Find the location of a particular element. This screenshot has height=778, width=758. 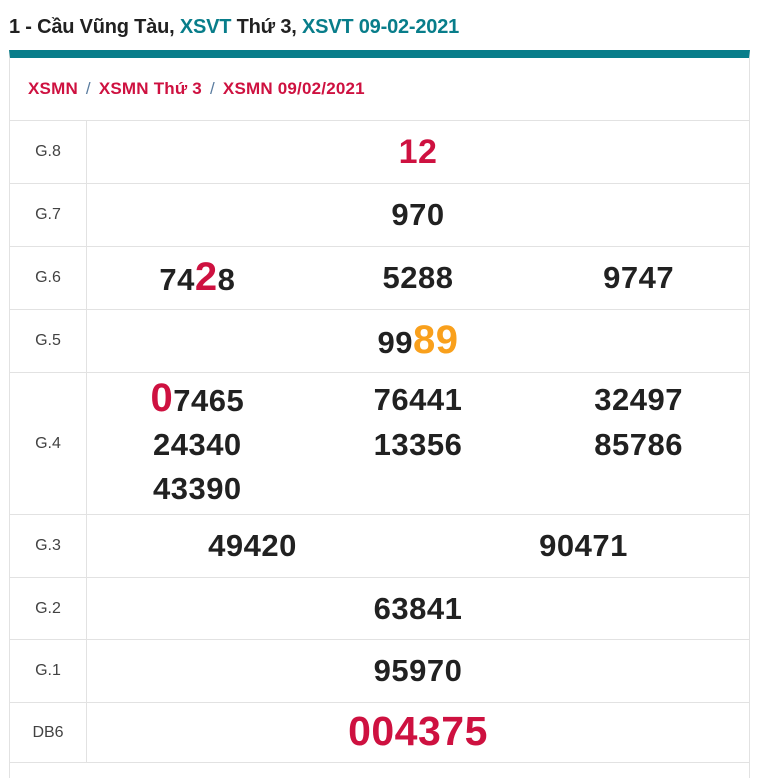

digits: 99 is located at coordinates (395, 342).